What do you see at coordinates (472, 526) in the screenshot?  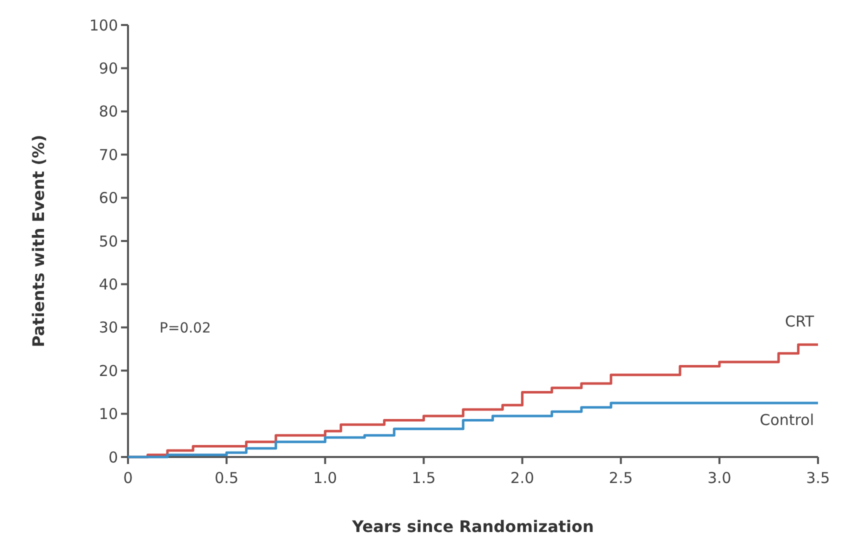 I see `x-axis-title: Years since Randomization` at bounding box center [472, 526].